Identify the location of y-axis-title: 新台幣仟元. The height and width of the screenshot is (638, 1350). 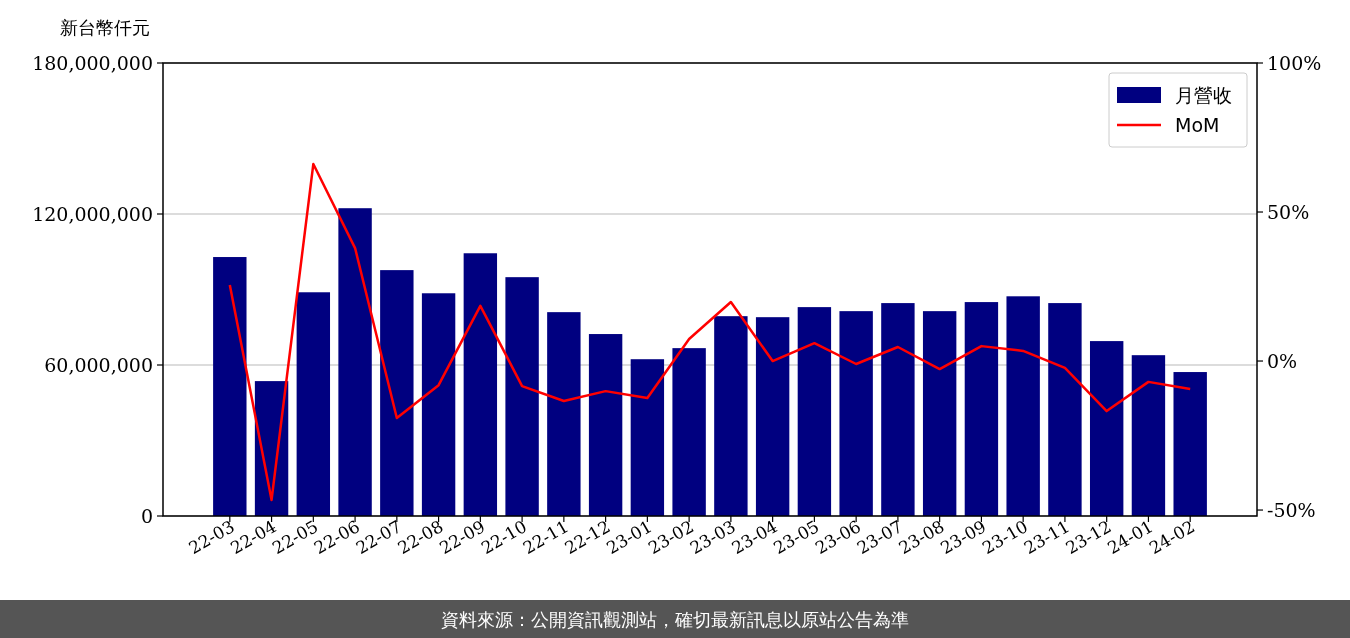
(105, 27).